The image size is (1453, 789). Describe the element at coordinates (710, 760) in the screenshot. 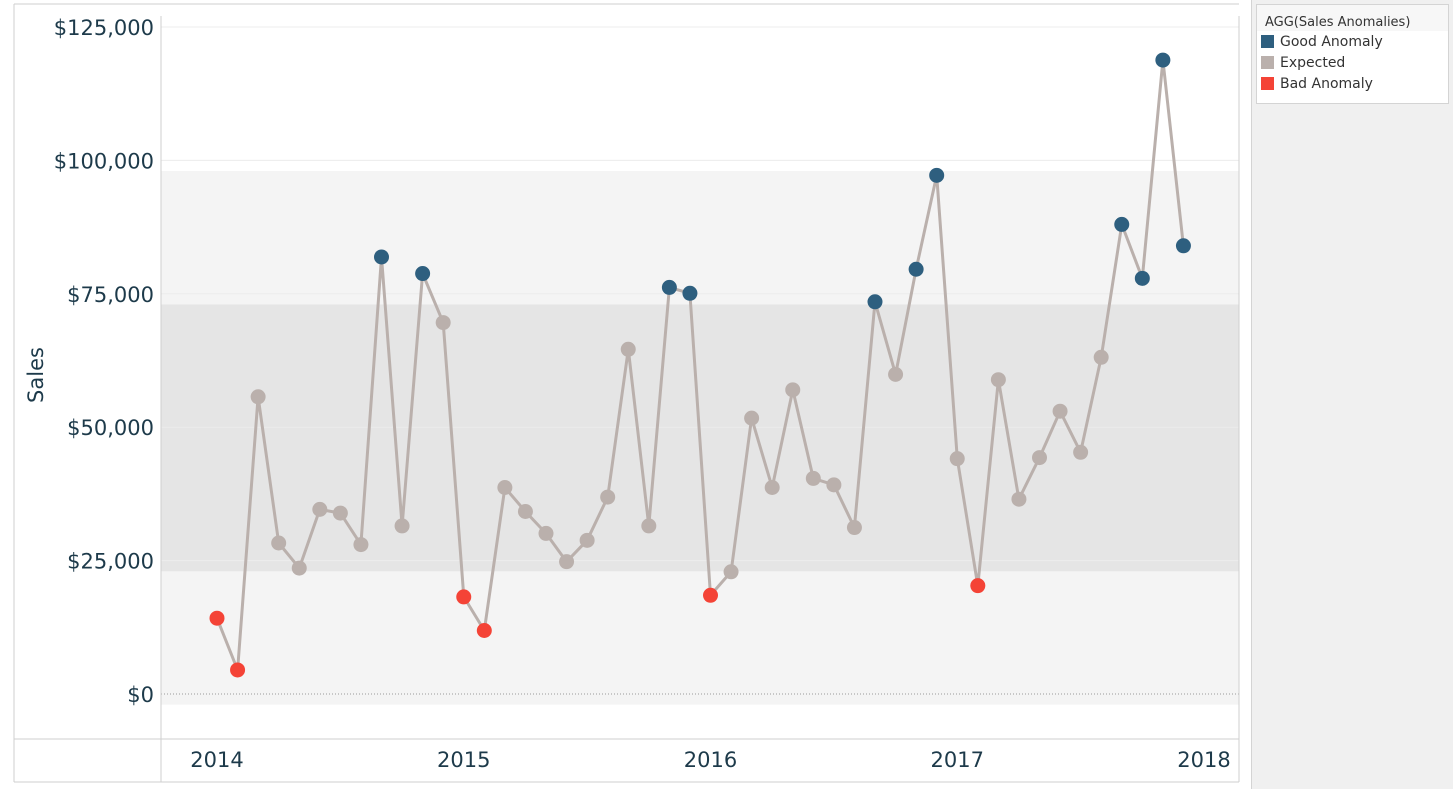

I see `x-tick-label-2016: 2016` at that location.